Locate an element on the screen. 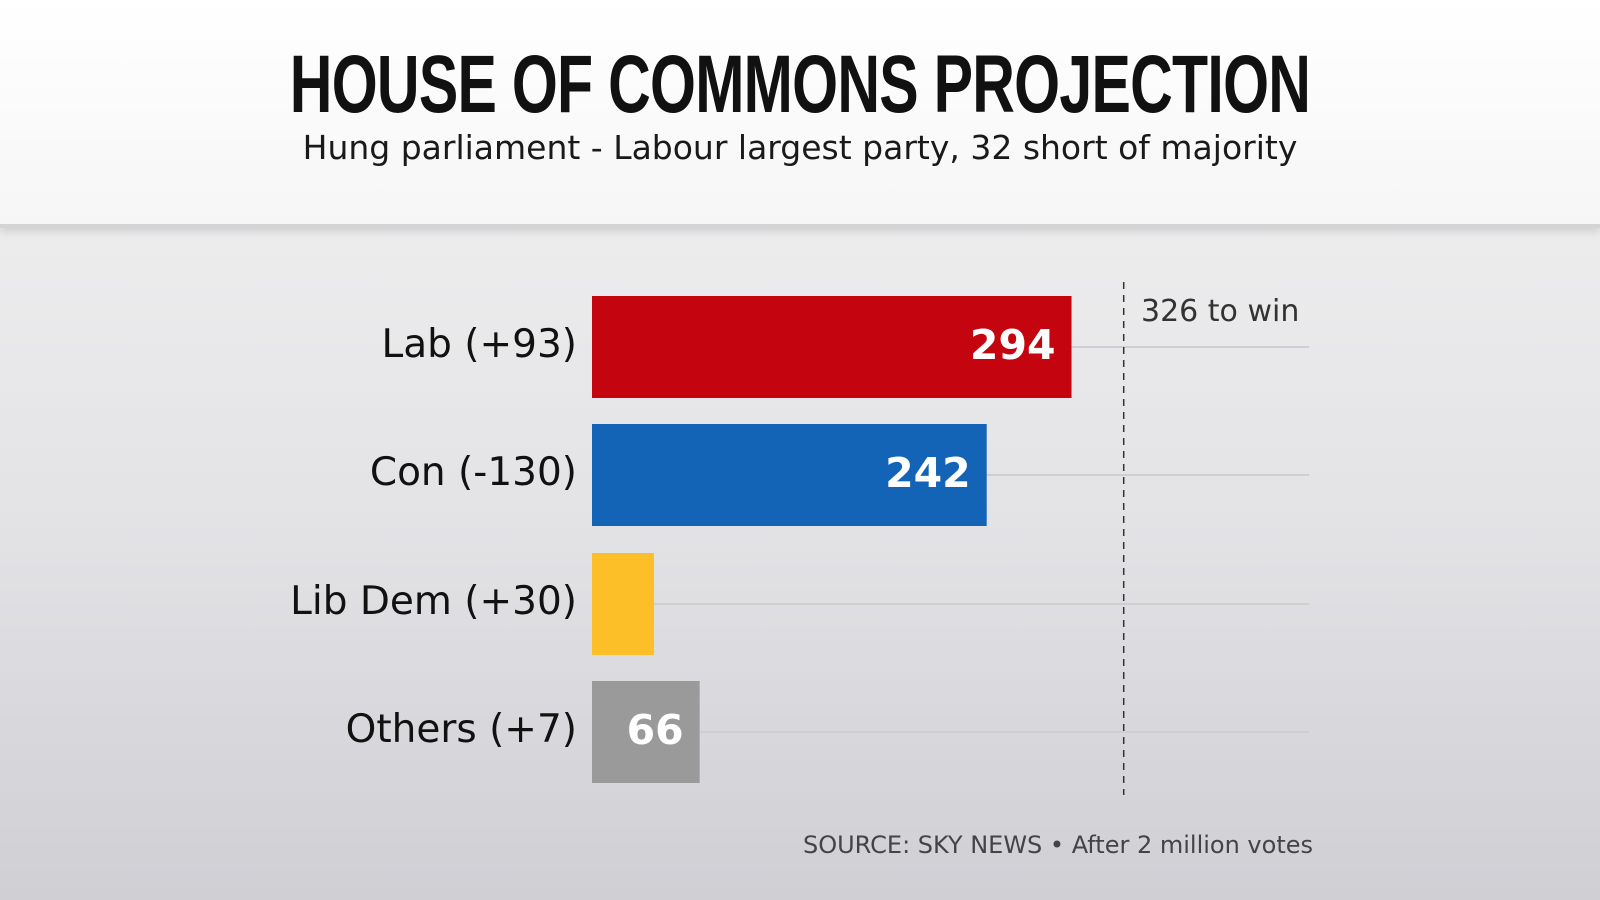 The width and height of the screenshot is (1600, 900). data-label: 294 is located at coordinates (1012, 345).